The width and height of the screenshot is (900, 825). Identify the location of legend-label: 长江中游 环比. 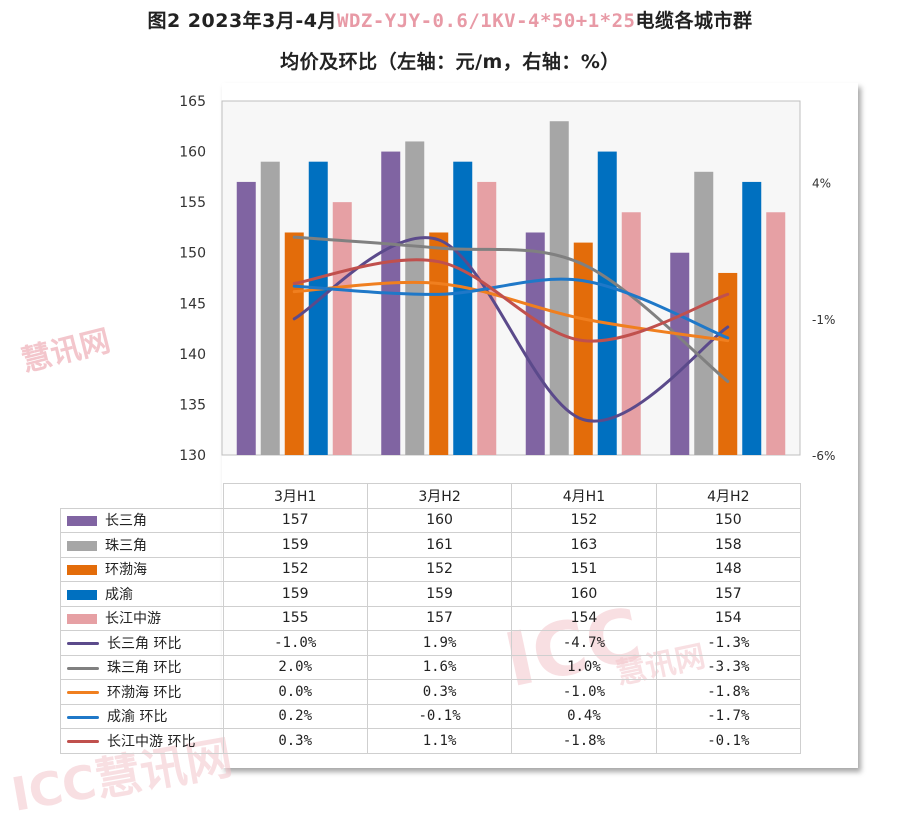
(151, 741).